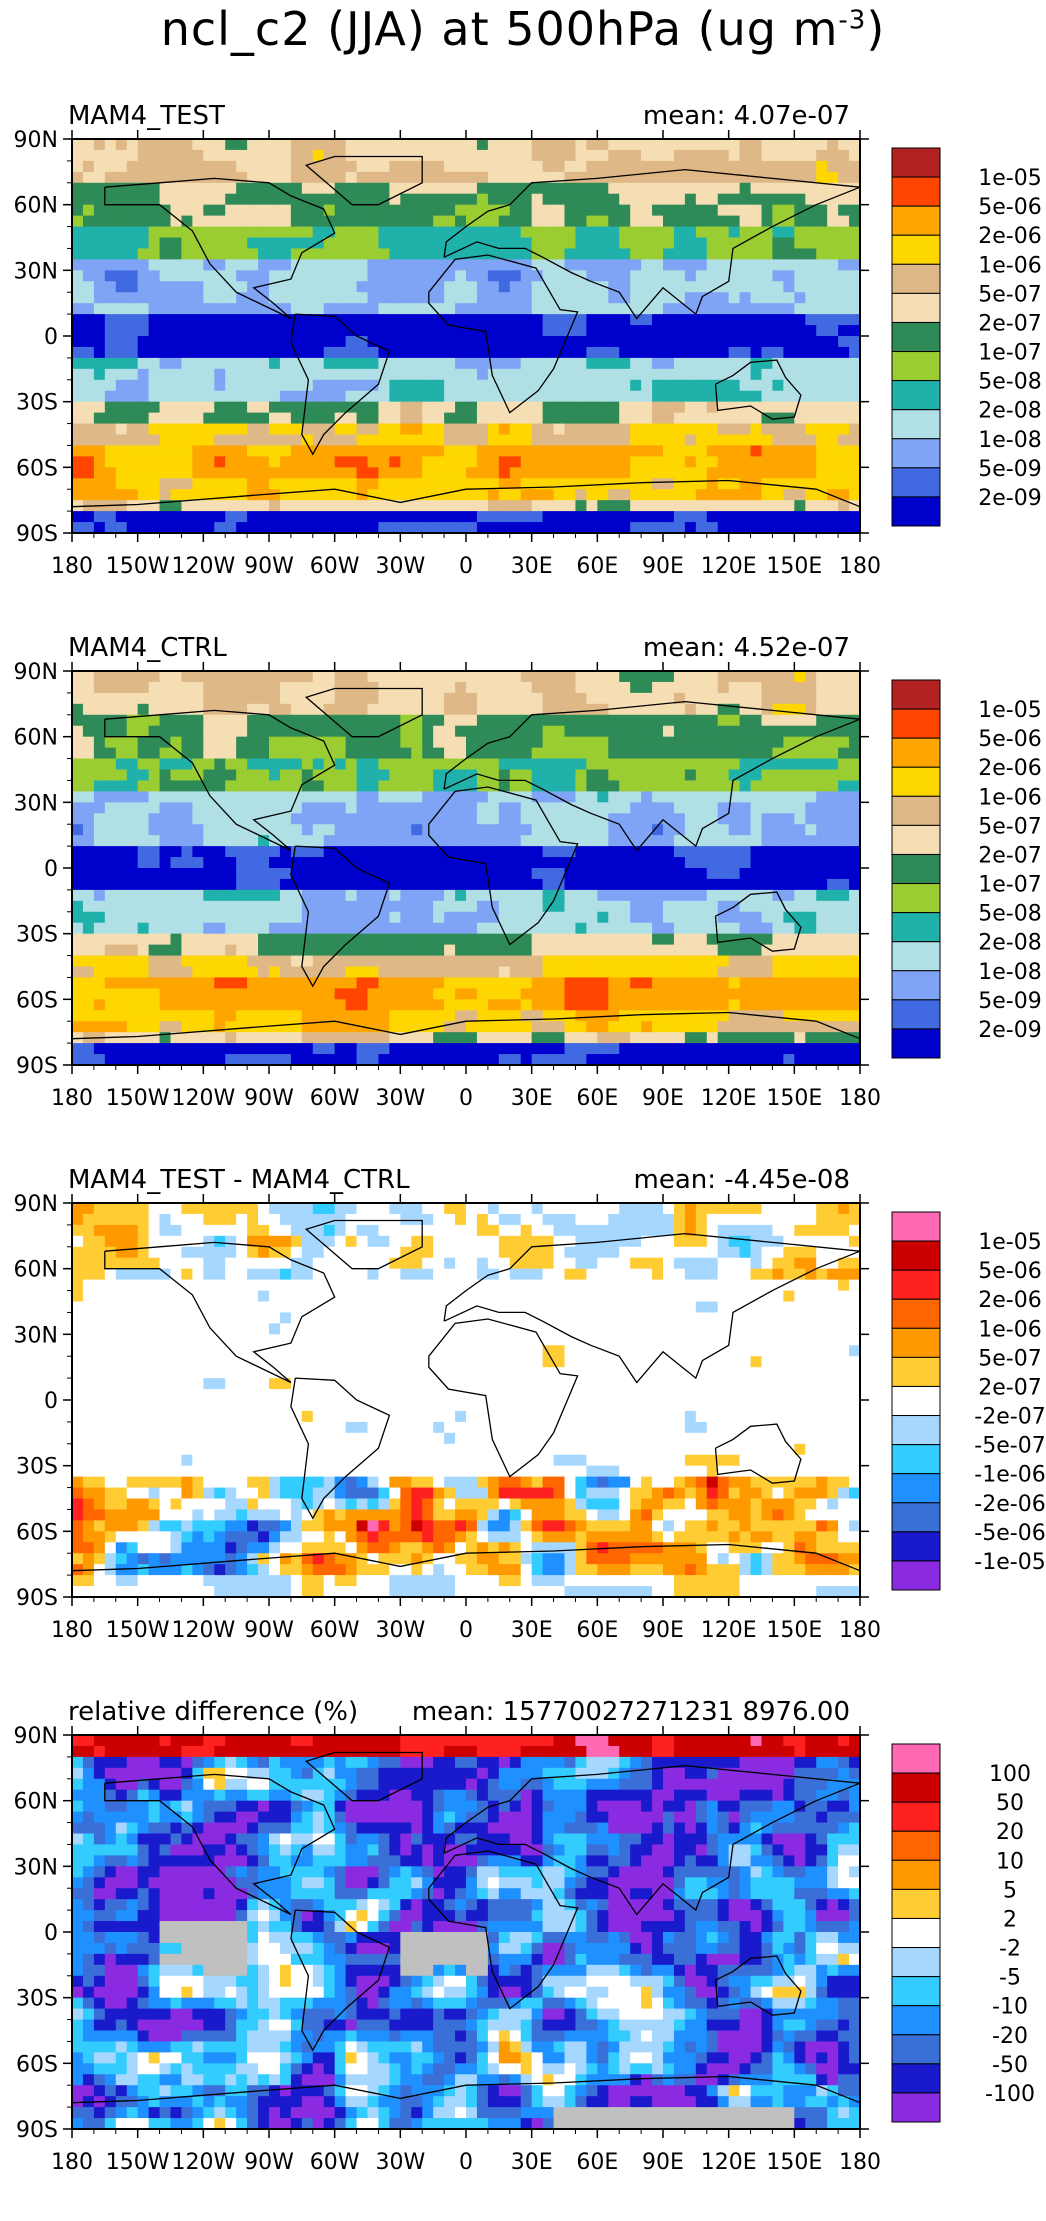  What do you see at coordinates (36, 206) in the screenshot?
I see `lat-tick-label: 60N` at bounding box center [36, 206].